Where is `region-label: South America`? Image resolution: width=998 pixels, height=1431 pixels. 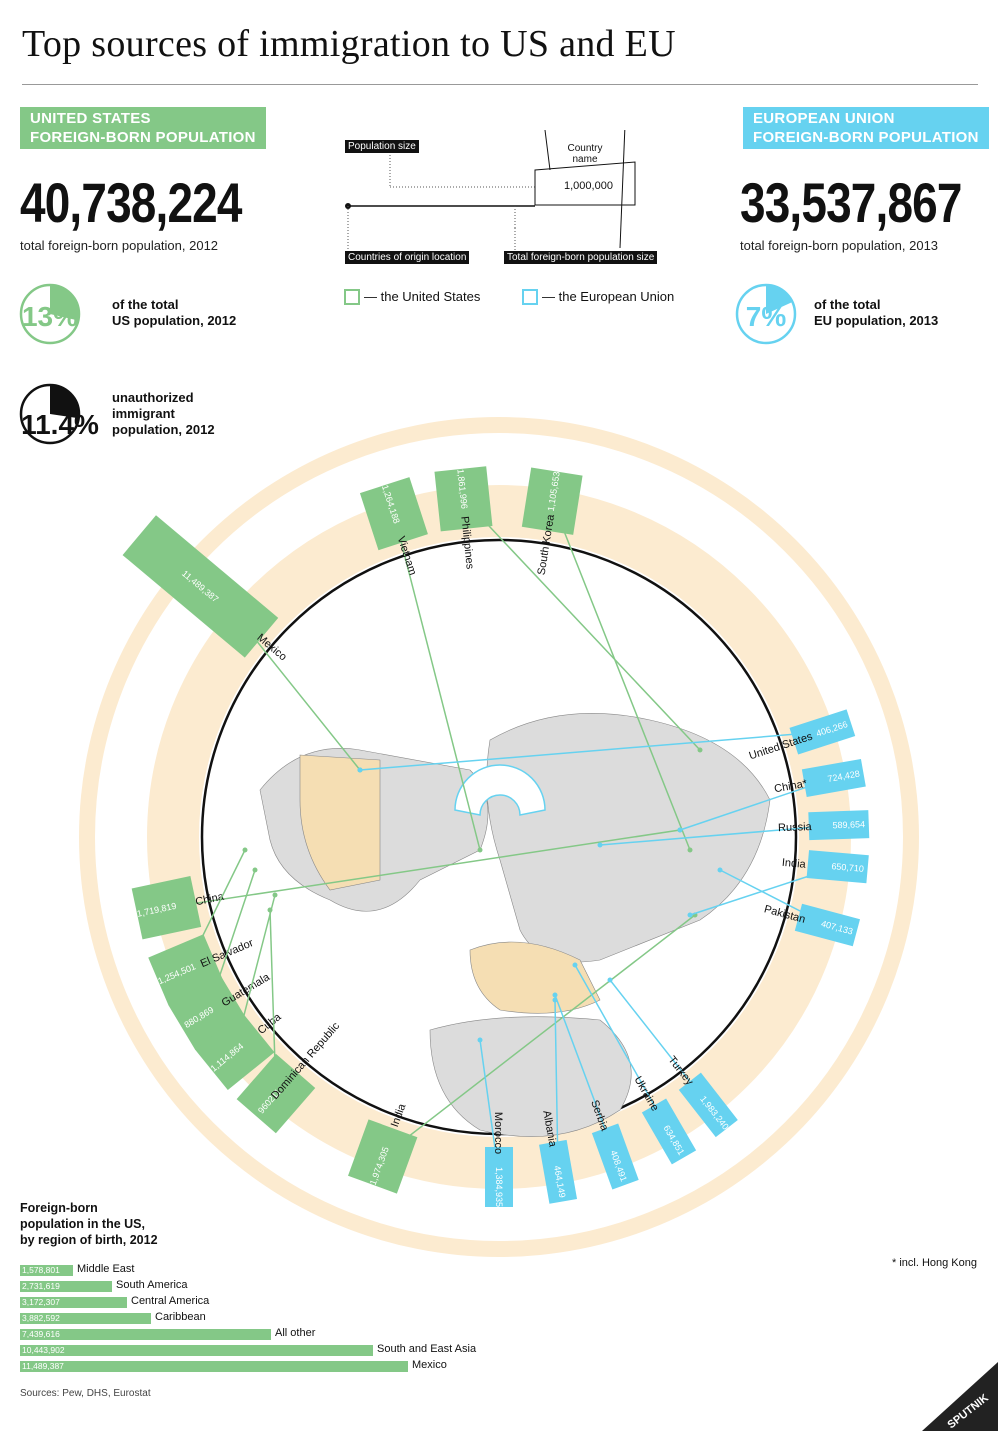
region-label: South America is located at coordinates (152, 1285).